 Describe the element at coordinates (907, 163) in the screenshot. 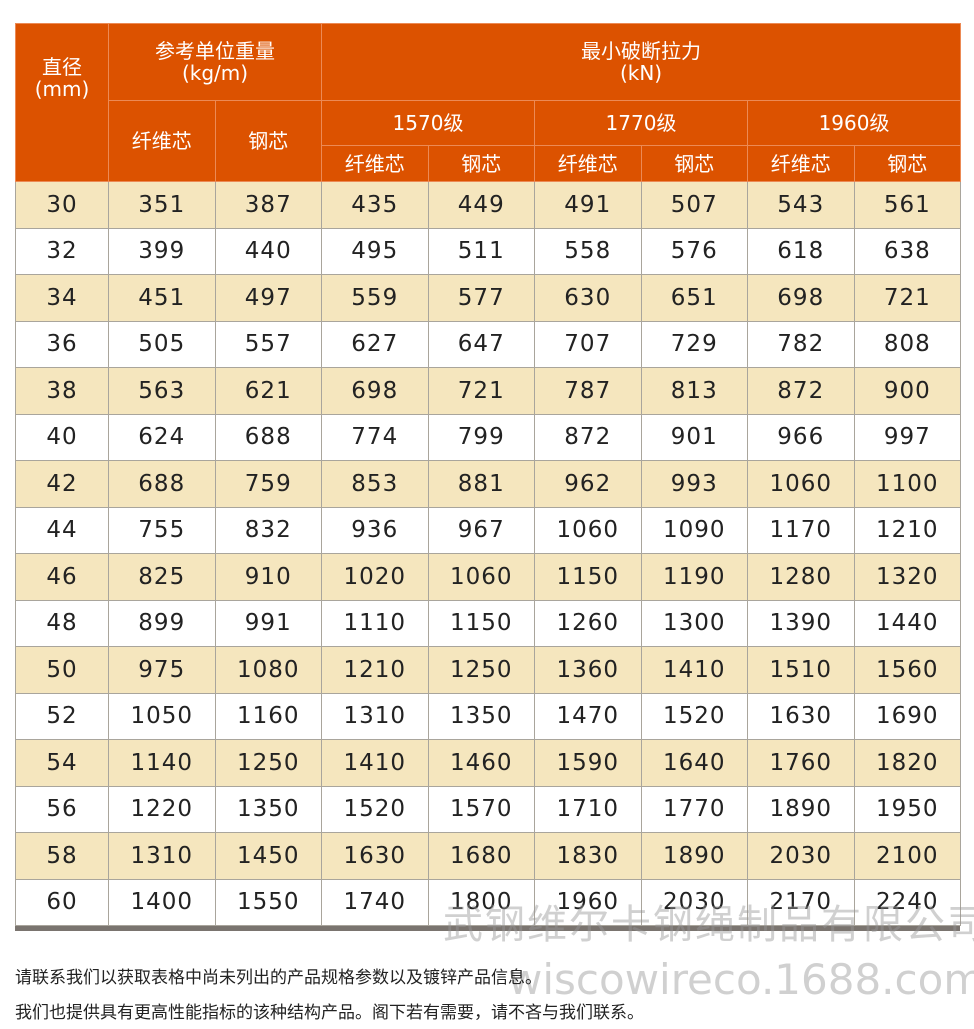

I see `steel-core-1960: 钢芯` at that location.